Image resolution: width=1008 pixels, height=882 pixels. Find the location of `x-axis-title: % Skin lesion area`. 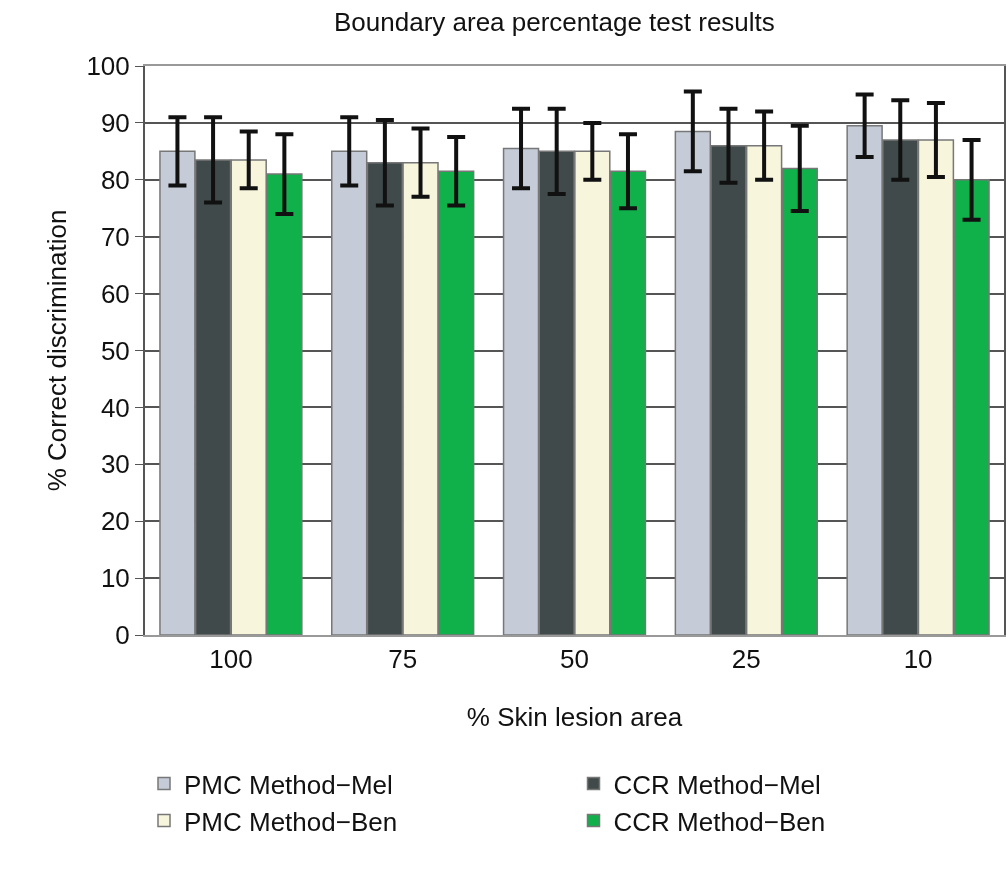

x-axis-title: % Skin lesion area is located at coordinates (574, 717).